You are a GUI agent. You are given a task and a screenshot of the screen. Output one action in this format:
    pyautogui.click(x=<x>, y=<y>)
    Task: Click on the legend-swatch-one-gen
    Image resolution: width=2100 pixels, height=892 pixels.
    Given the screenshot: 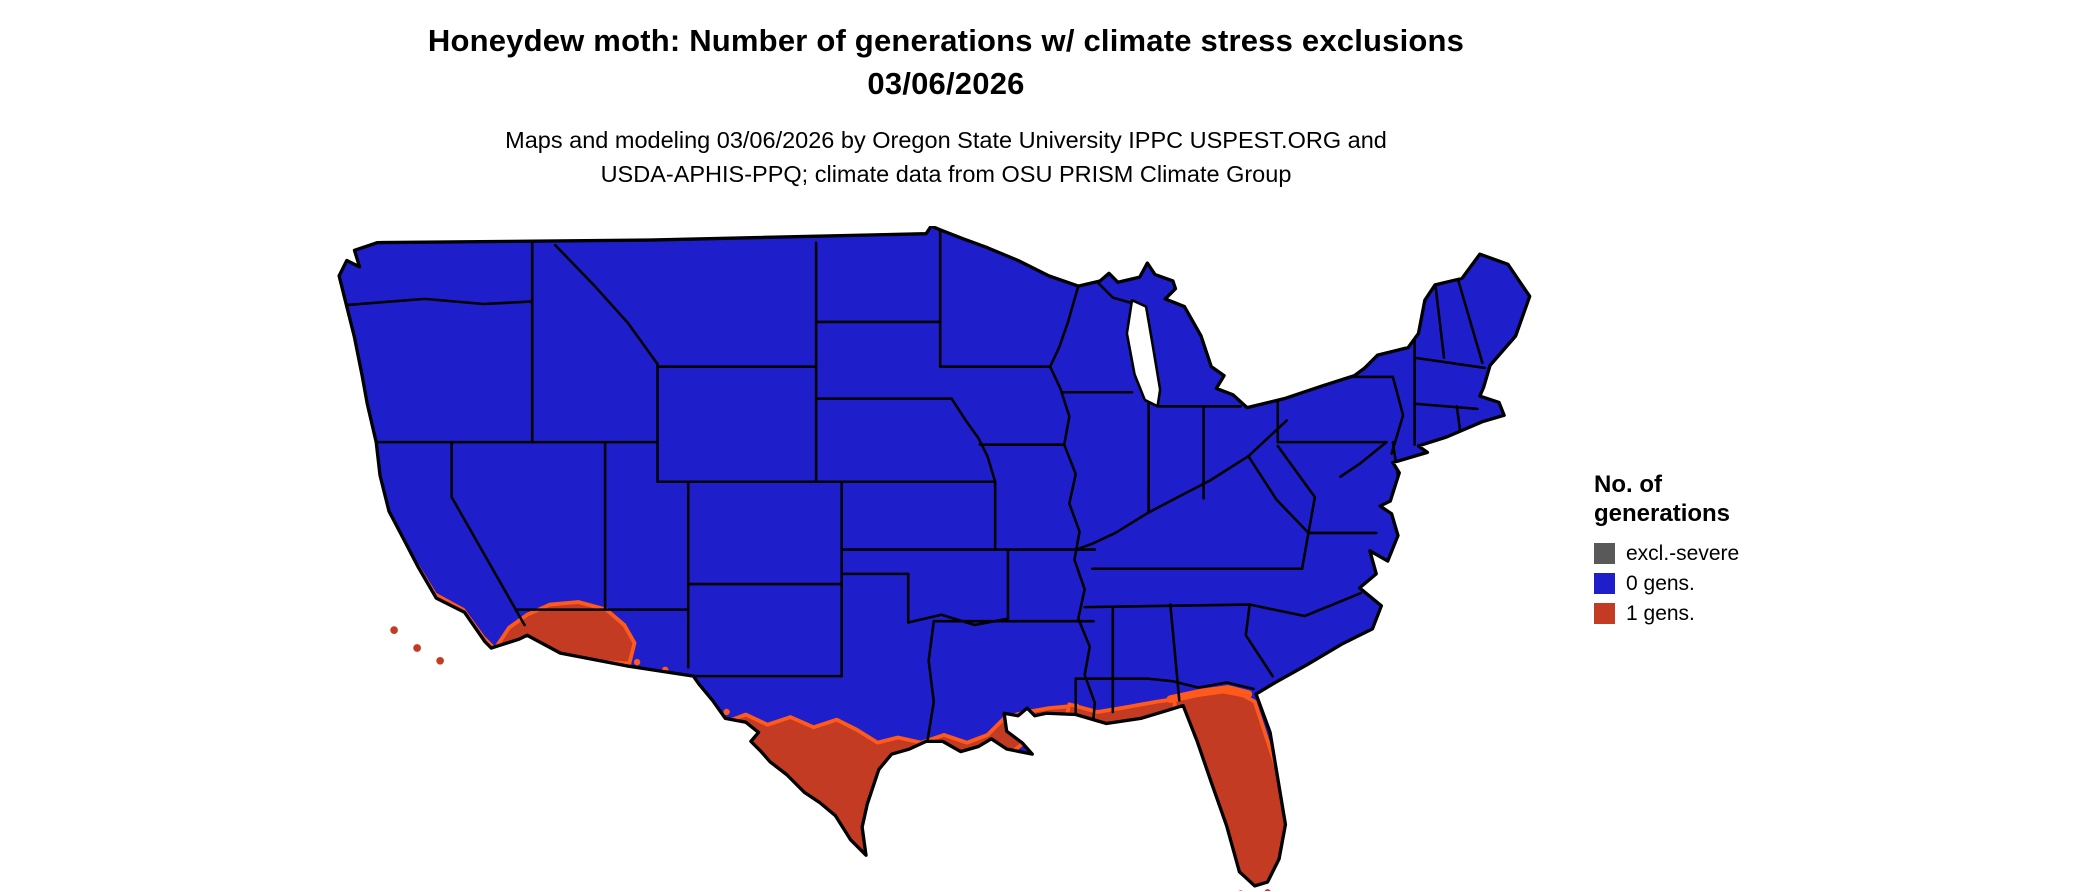 What is the action you would take?
    pyautogui.click(x=1604, y=614)
    